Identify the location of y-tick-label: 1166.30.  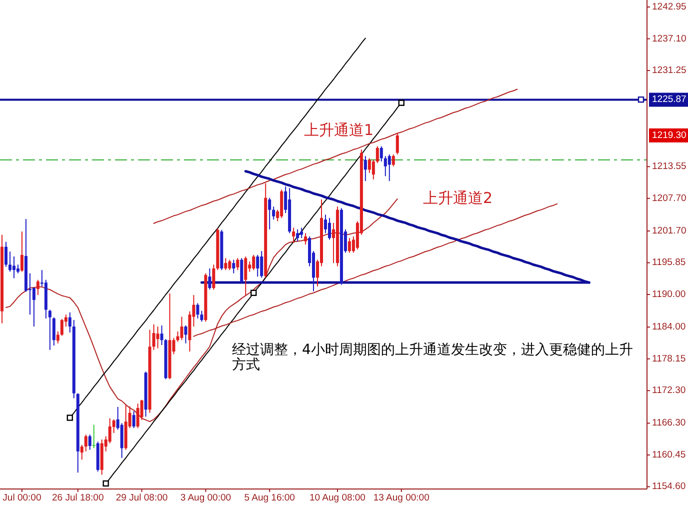
(669, 423).